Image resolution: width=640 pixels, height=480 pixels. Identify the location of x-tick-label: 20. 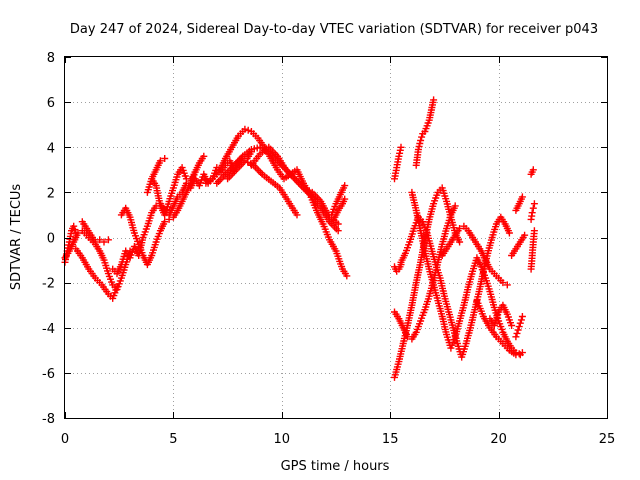
(498, 439).